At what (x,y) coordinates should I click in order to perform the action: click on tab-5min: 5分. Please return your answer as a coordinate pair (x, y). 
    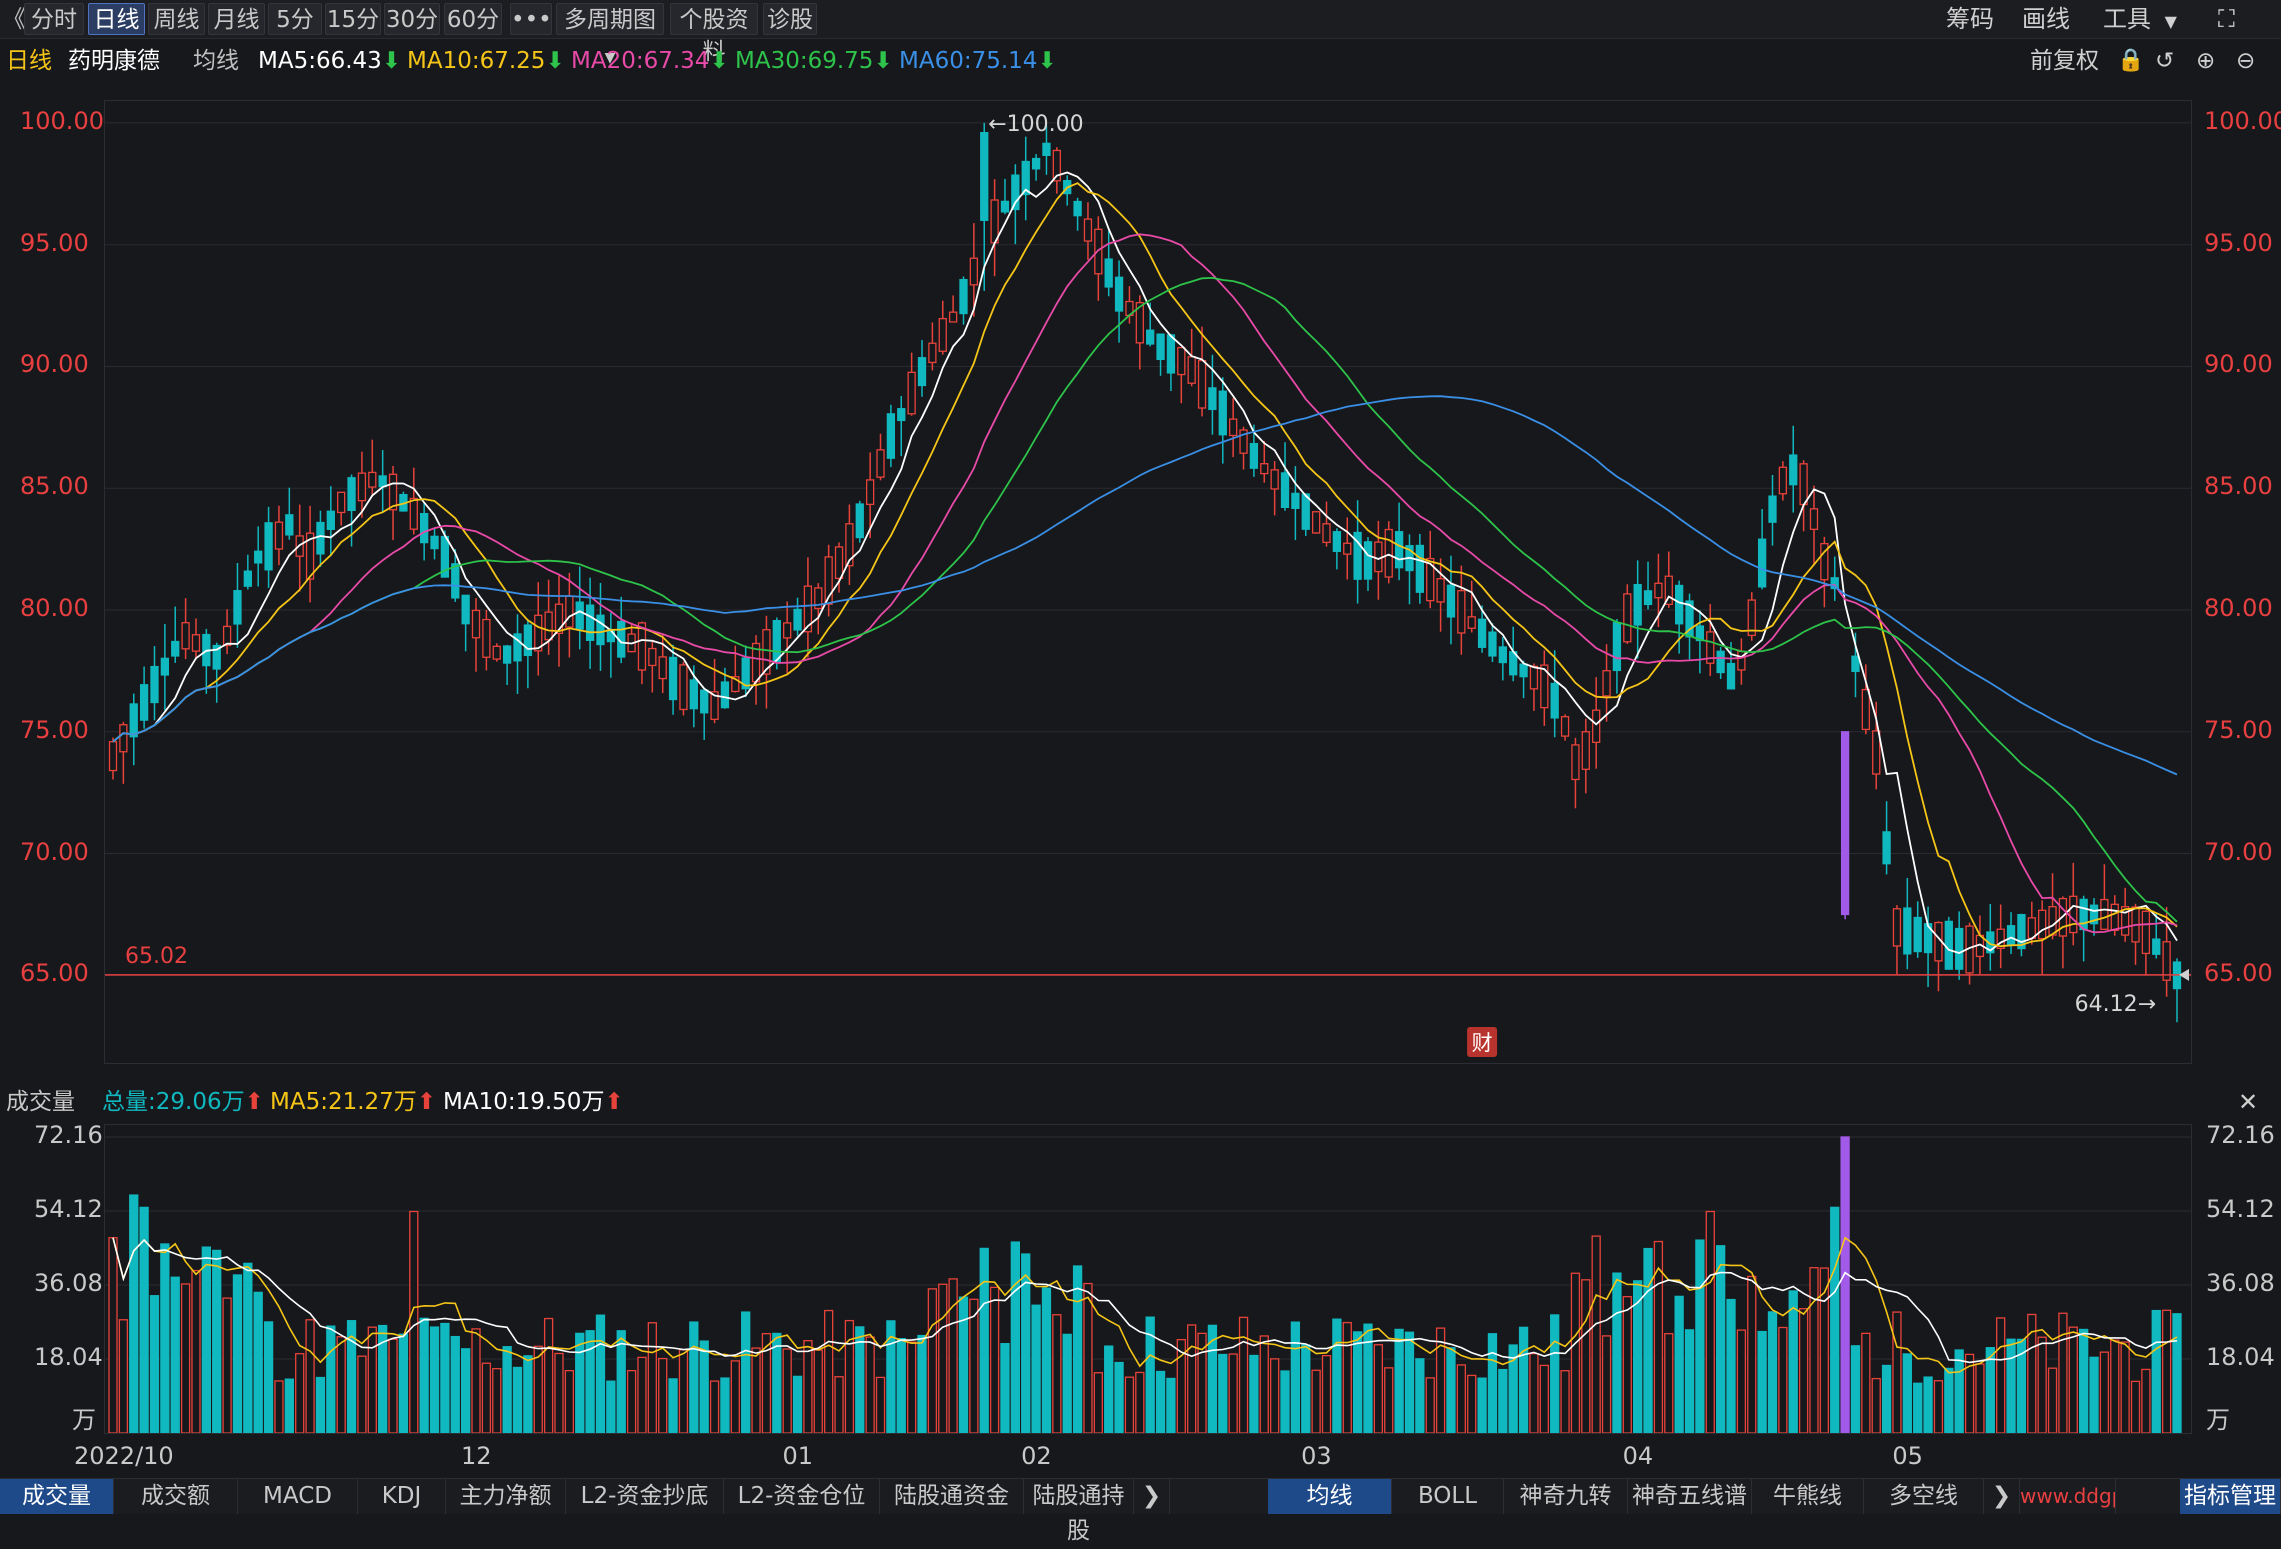
    Looking at the image, I should click on (295, 19).